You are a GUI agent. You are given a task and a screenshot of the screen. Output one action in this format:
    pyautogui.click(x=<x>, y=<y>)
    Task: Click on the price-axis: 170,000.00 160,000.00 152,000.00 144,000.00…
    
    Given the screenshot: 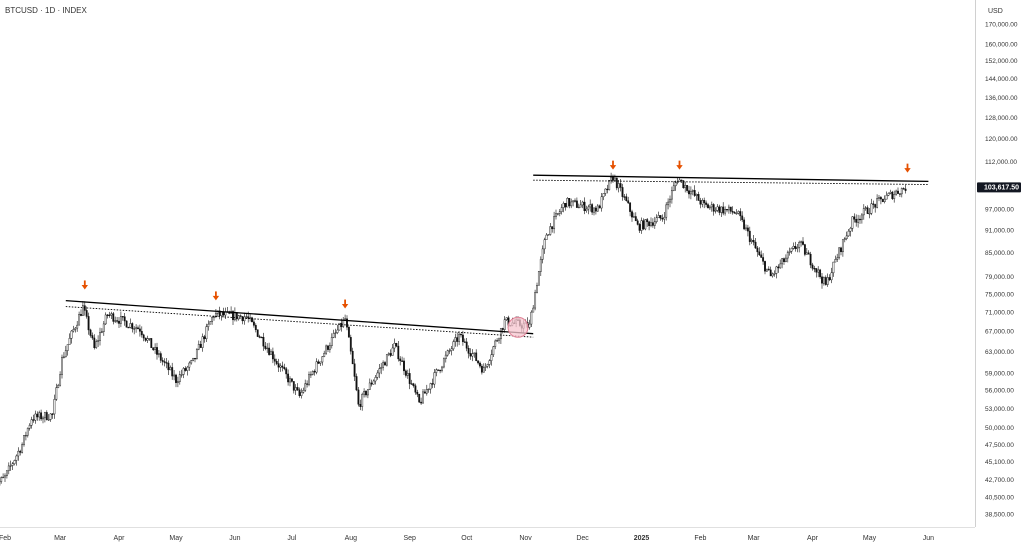 What is the action you would take?
    pyautogui.click(x=1001, y=269)
    